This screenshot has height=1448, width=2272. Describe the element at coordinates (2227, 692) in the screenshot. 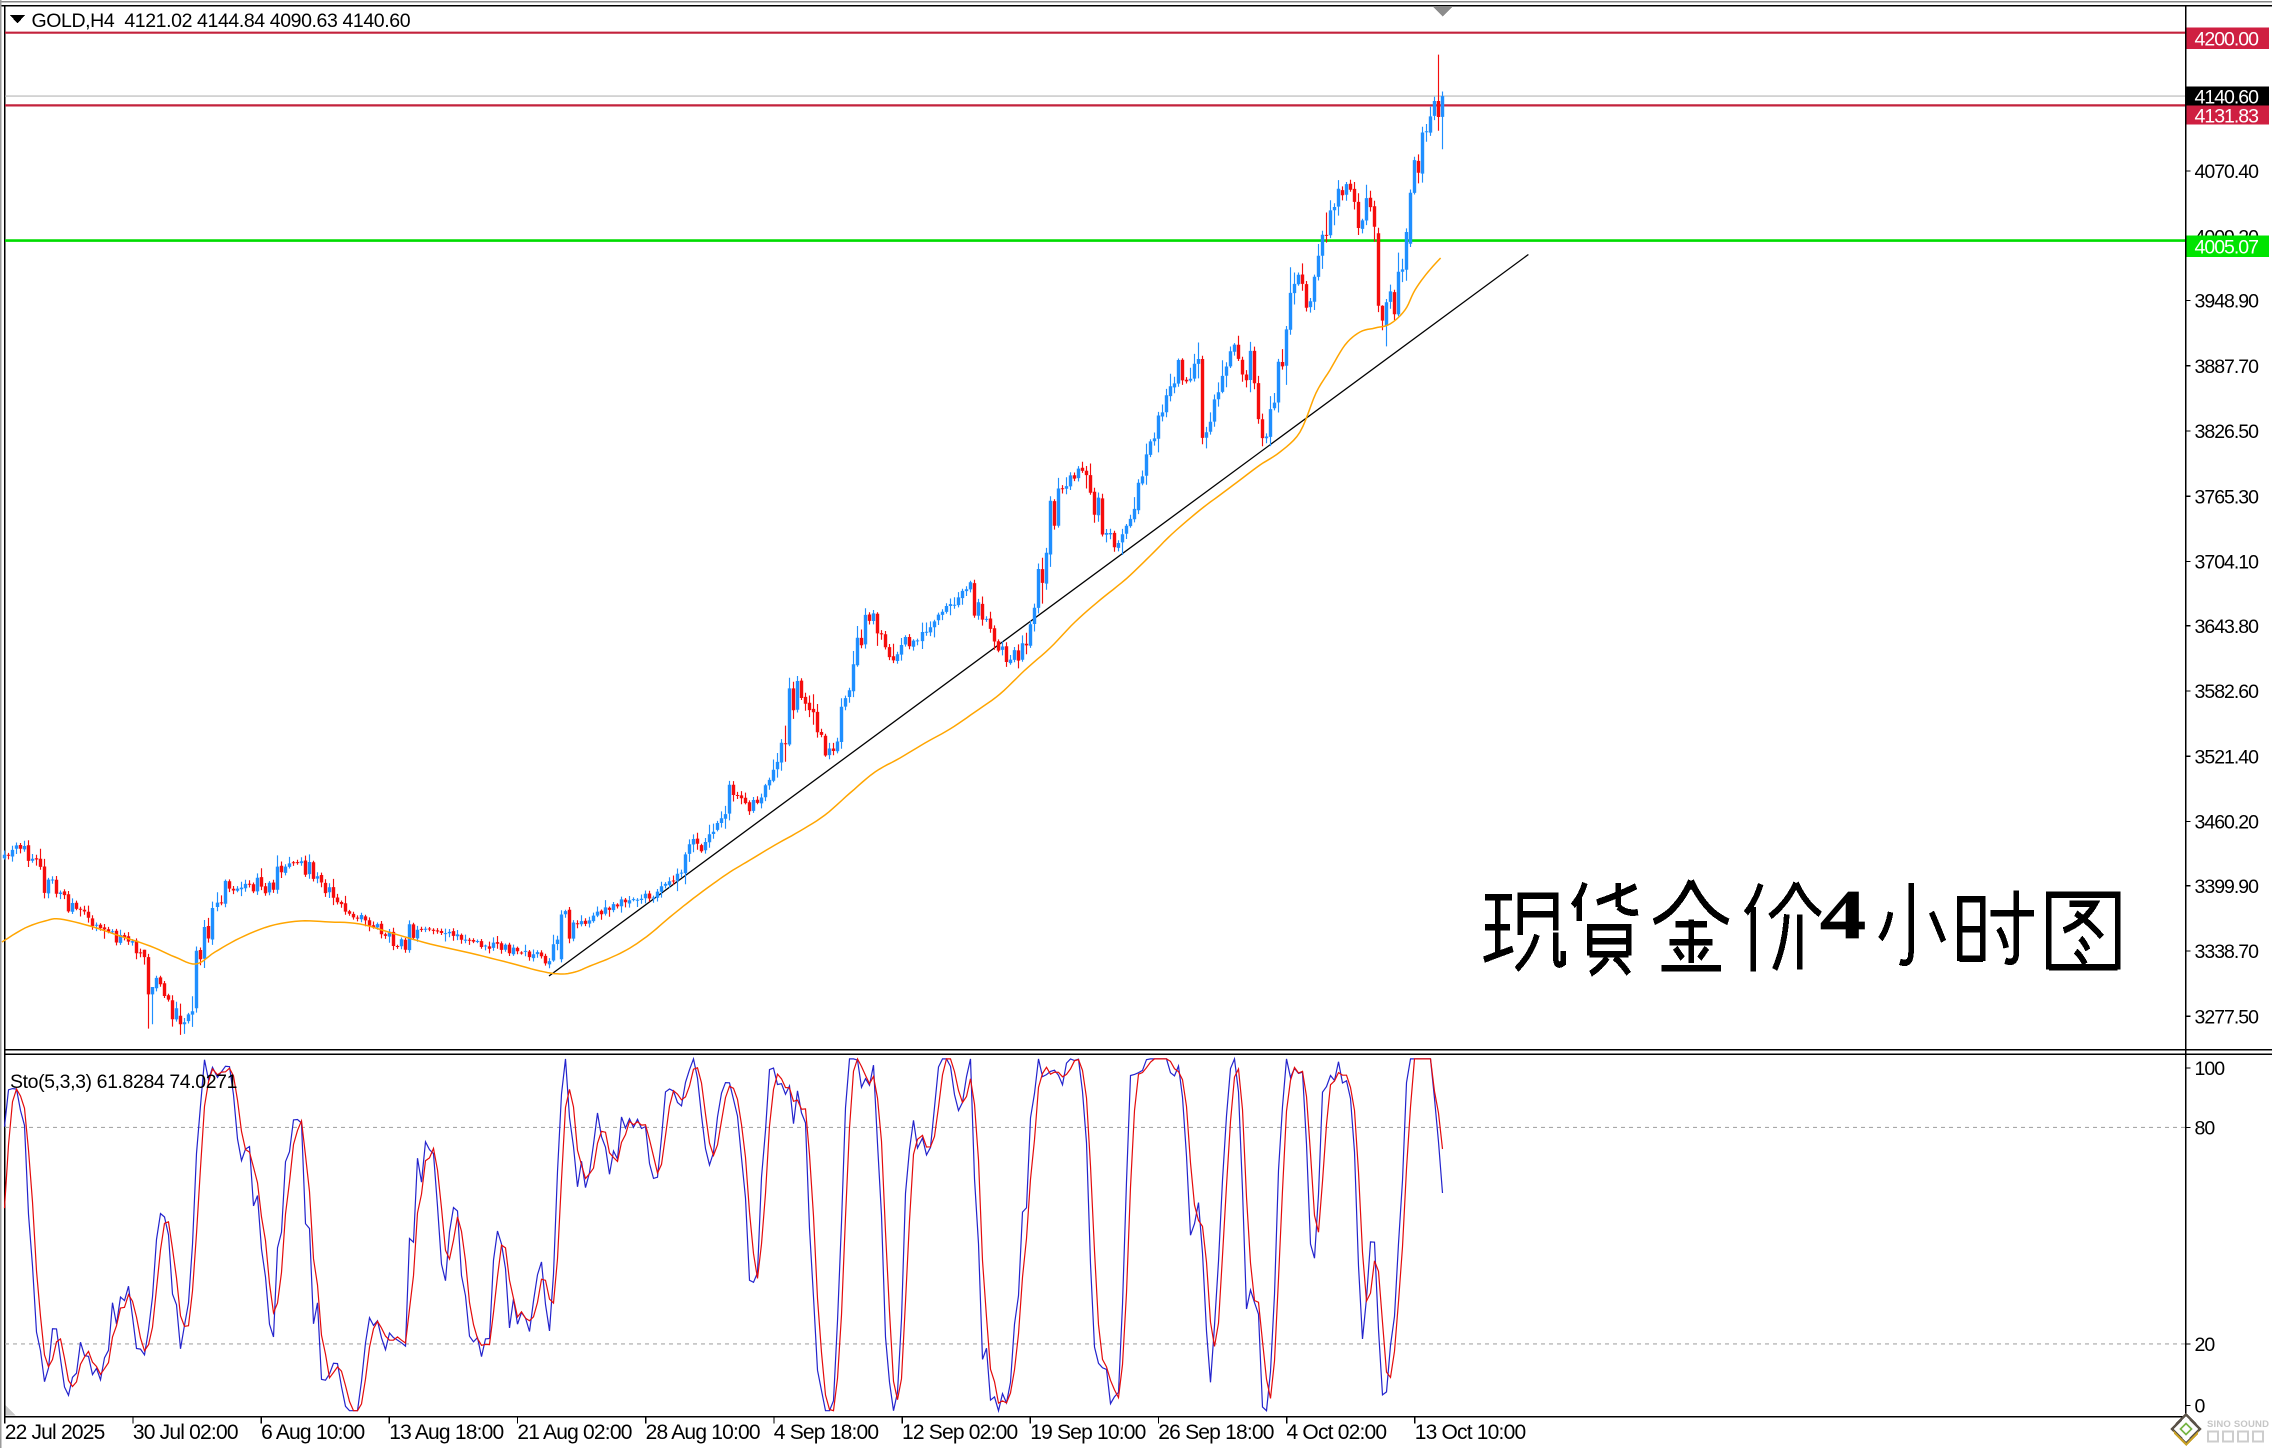

I see `svg-text: 3582.60` at that location.